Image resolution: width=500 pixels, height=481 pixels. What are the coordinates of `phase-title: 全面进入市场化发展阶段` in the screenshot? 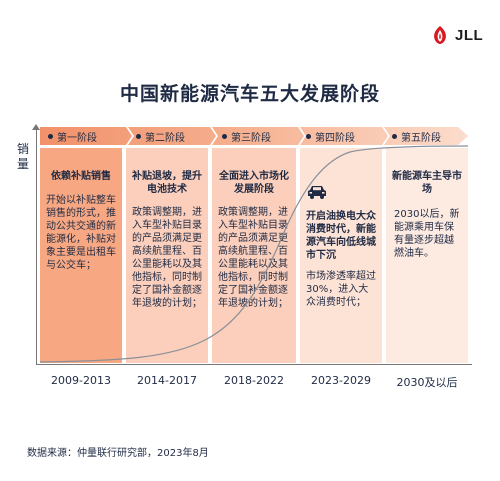 It's located at (254, 183).